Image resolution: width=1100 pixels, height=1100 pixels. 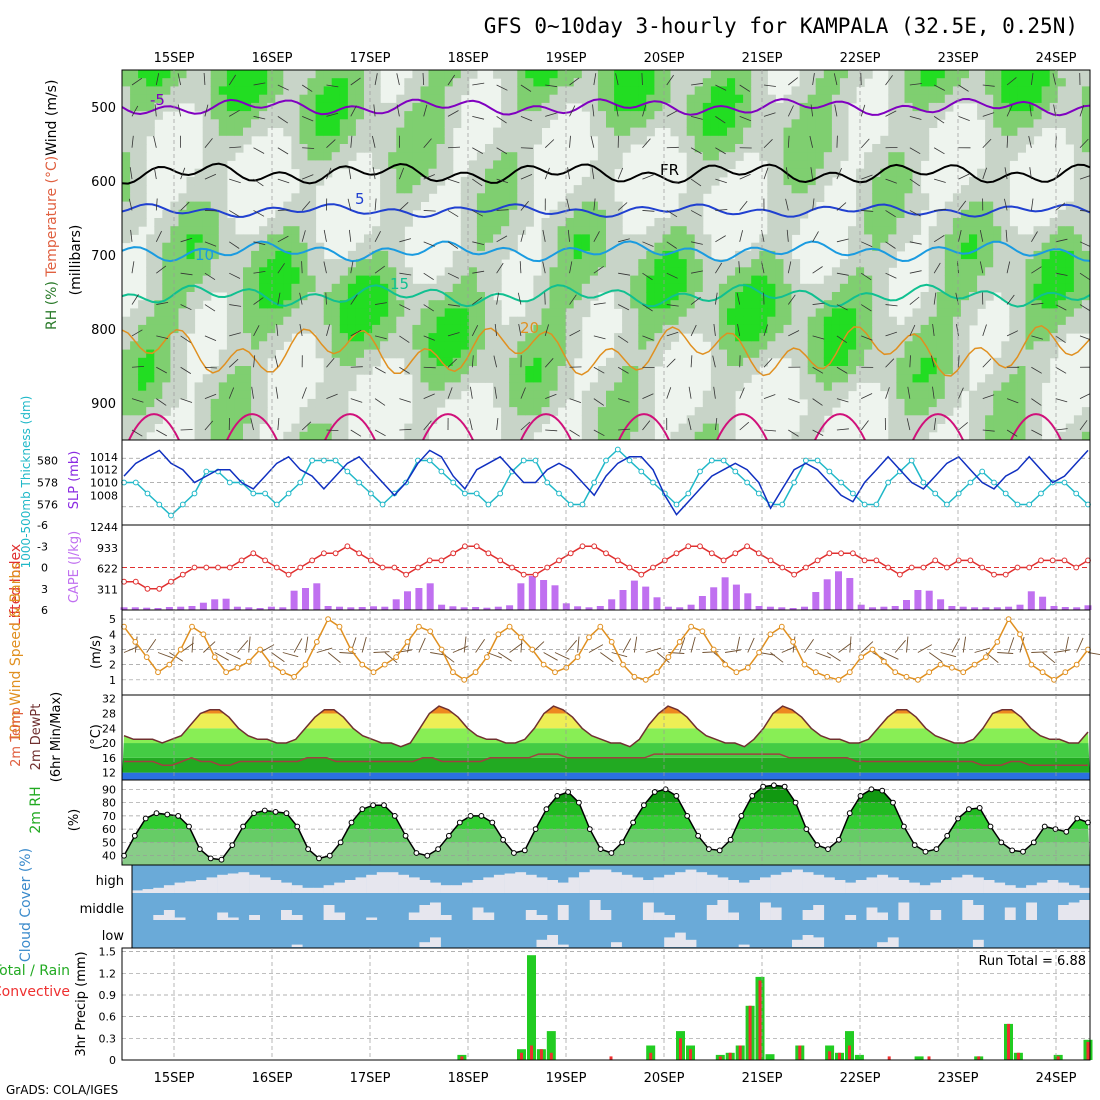 I want to click on slp-tick-label: 1008, so click(x=104, y=495).